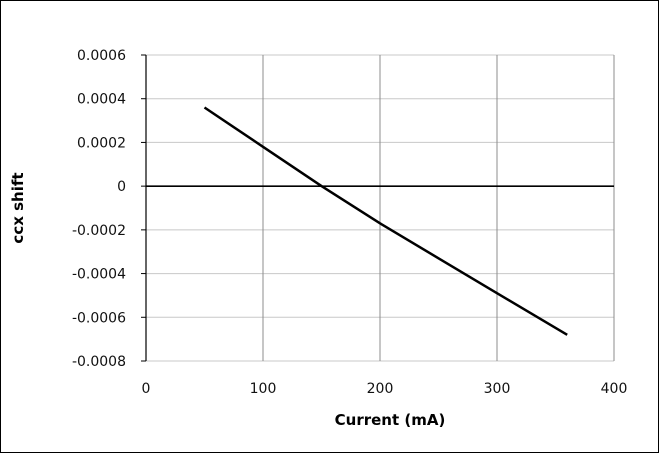 The height and width of the screenshot is (453, 659). What do you see at coordinates (263, 389) in the screenshot?
I see `x-tick-label: 100` at bounding box center [263, 389].